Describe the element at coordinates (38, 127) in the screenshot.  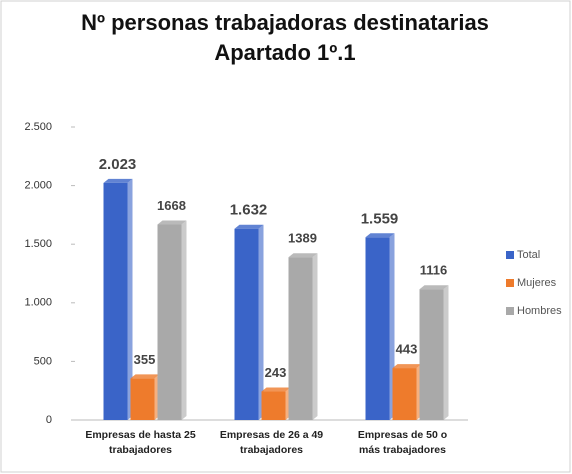
I see `y-tick-label: 2.500` at that location.